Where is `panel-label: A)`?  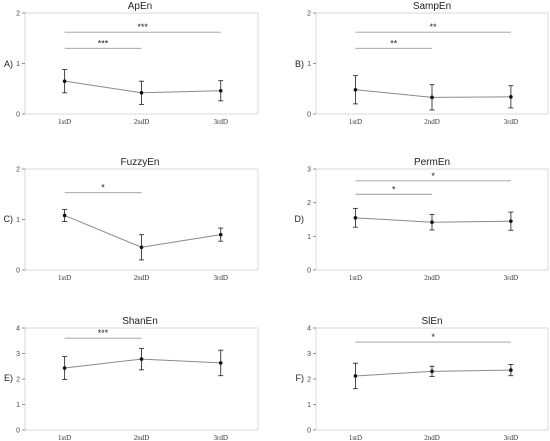
panel-label: A) is located at coordinates (8, 64).